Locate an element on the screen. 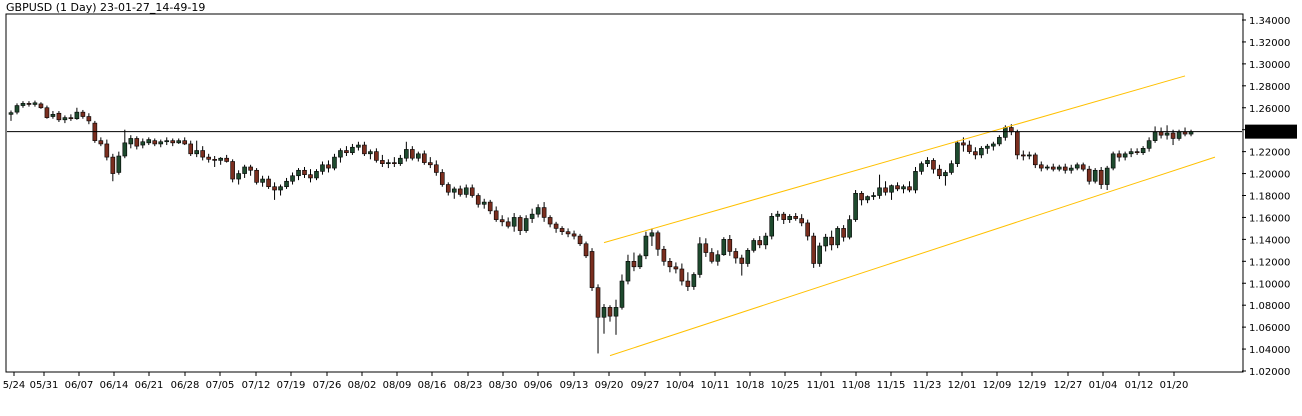 The width and height of the screenshot is (1302, 416). x-tick-label: 12/19 is located at coordinates (1032, 385).